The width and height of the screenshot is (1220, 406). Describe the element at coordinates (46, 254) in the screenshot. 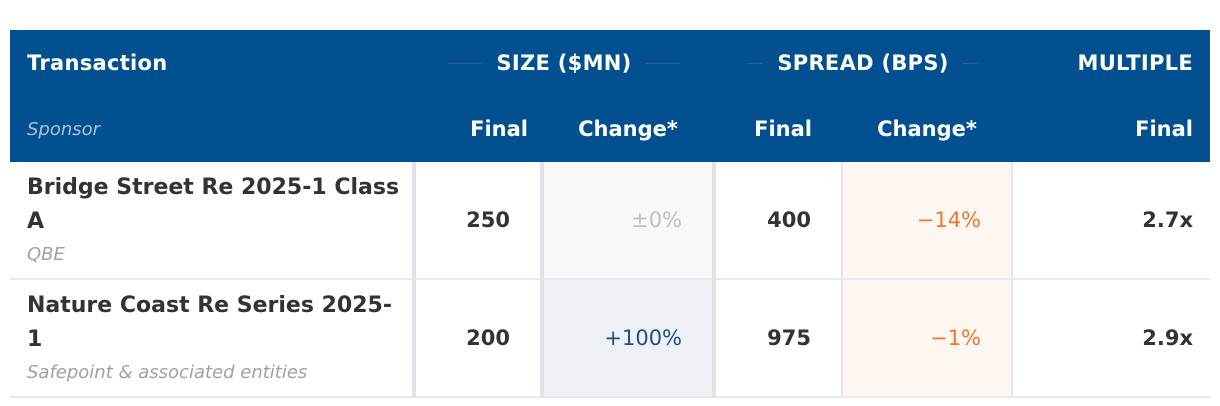

I see `transaction-sponsor: QBE` at that location.